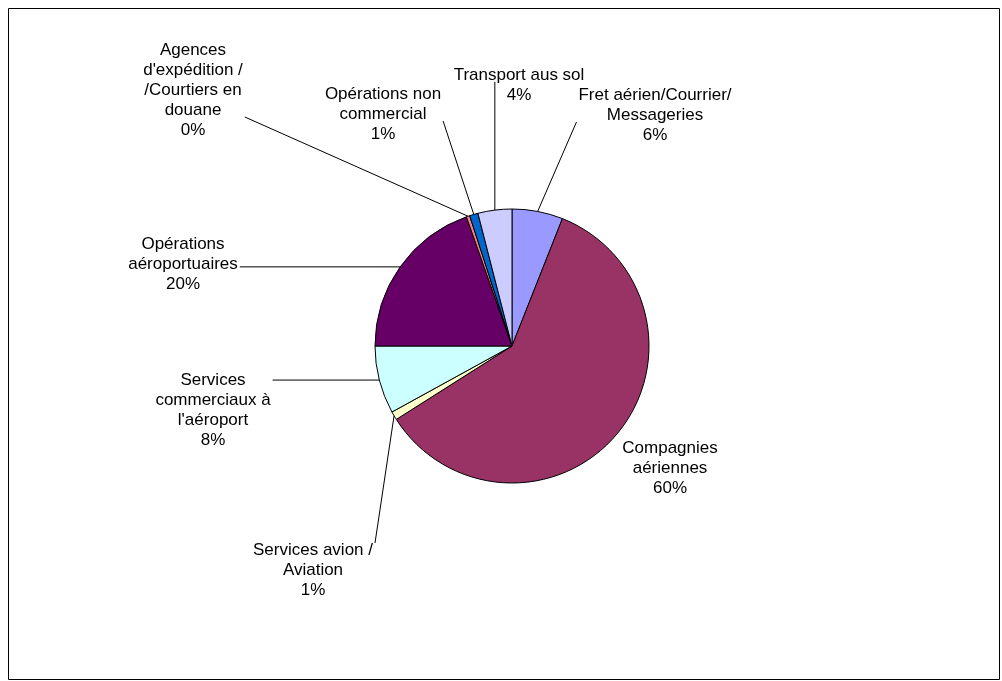 The width and height of the screenshot is (1002, 681). Describe the element at coordinates (313, 559) in the screenshot. I see `slice-label: Services avion / Aviation` at that location.